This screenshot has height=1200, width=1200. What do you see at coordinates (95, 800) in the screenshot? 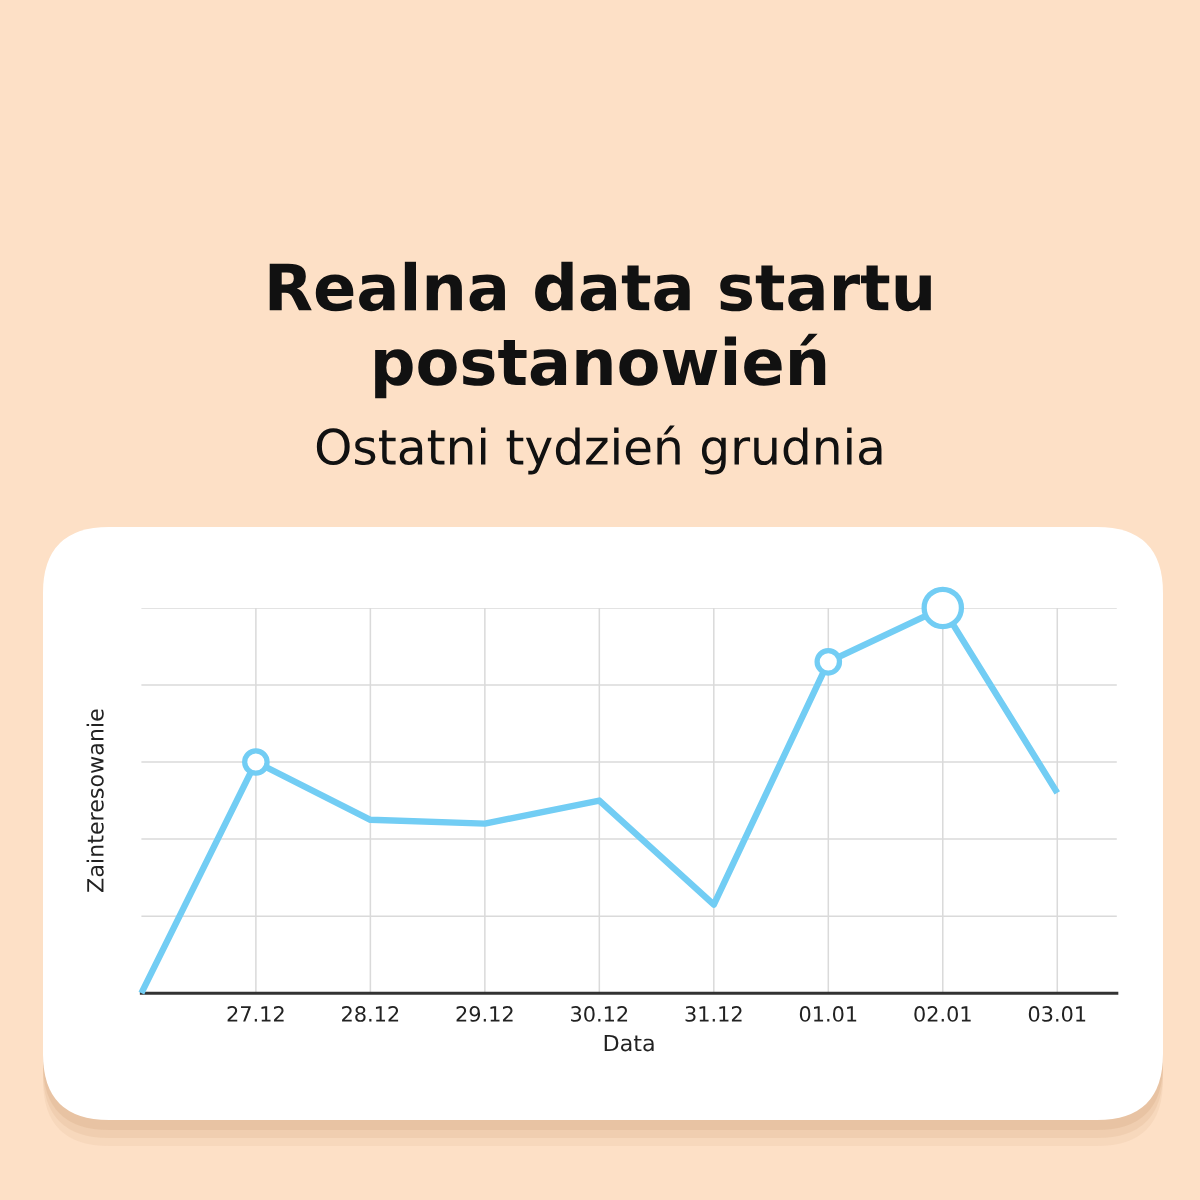
I see `y-axis-title: Zainteresowanie` at bounding box center [95, 800].